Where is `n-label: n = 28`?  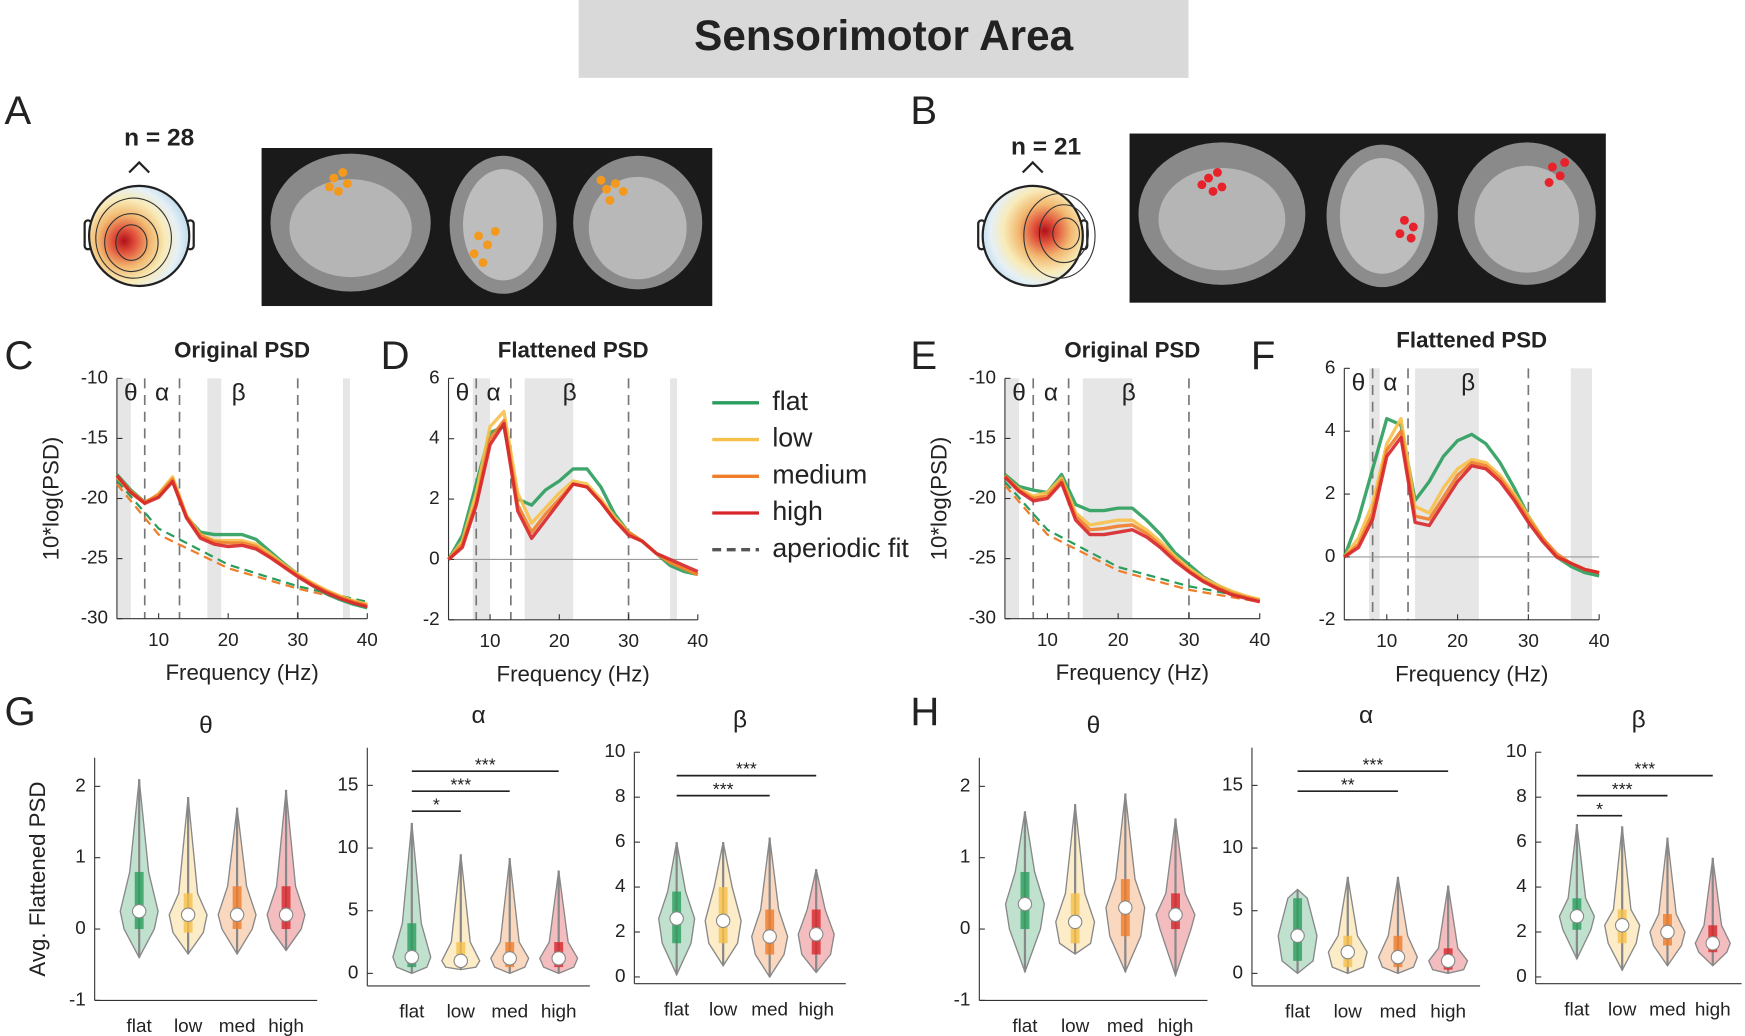 n-label: n = 28 is located at coordinates (159, 138).